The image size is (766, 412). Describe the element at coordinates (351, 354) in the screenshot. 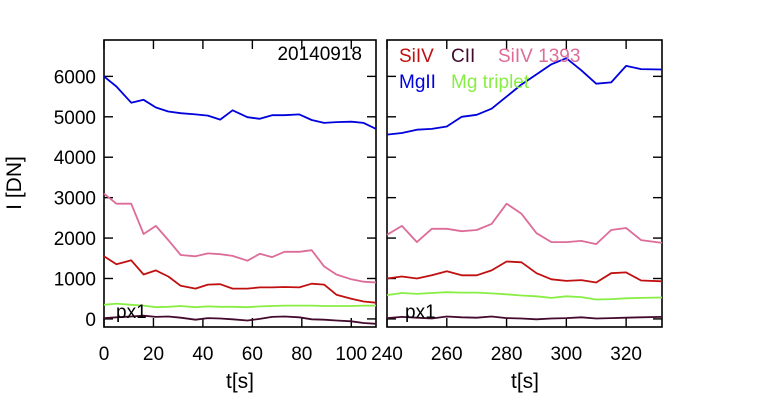

I see `left-x-tick-label: 100` at that location.